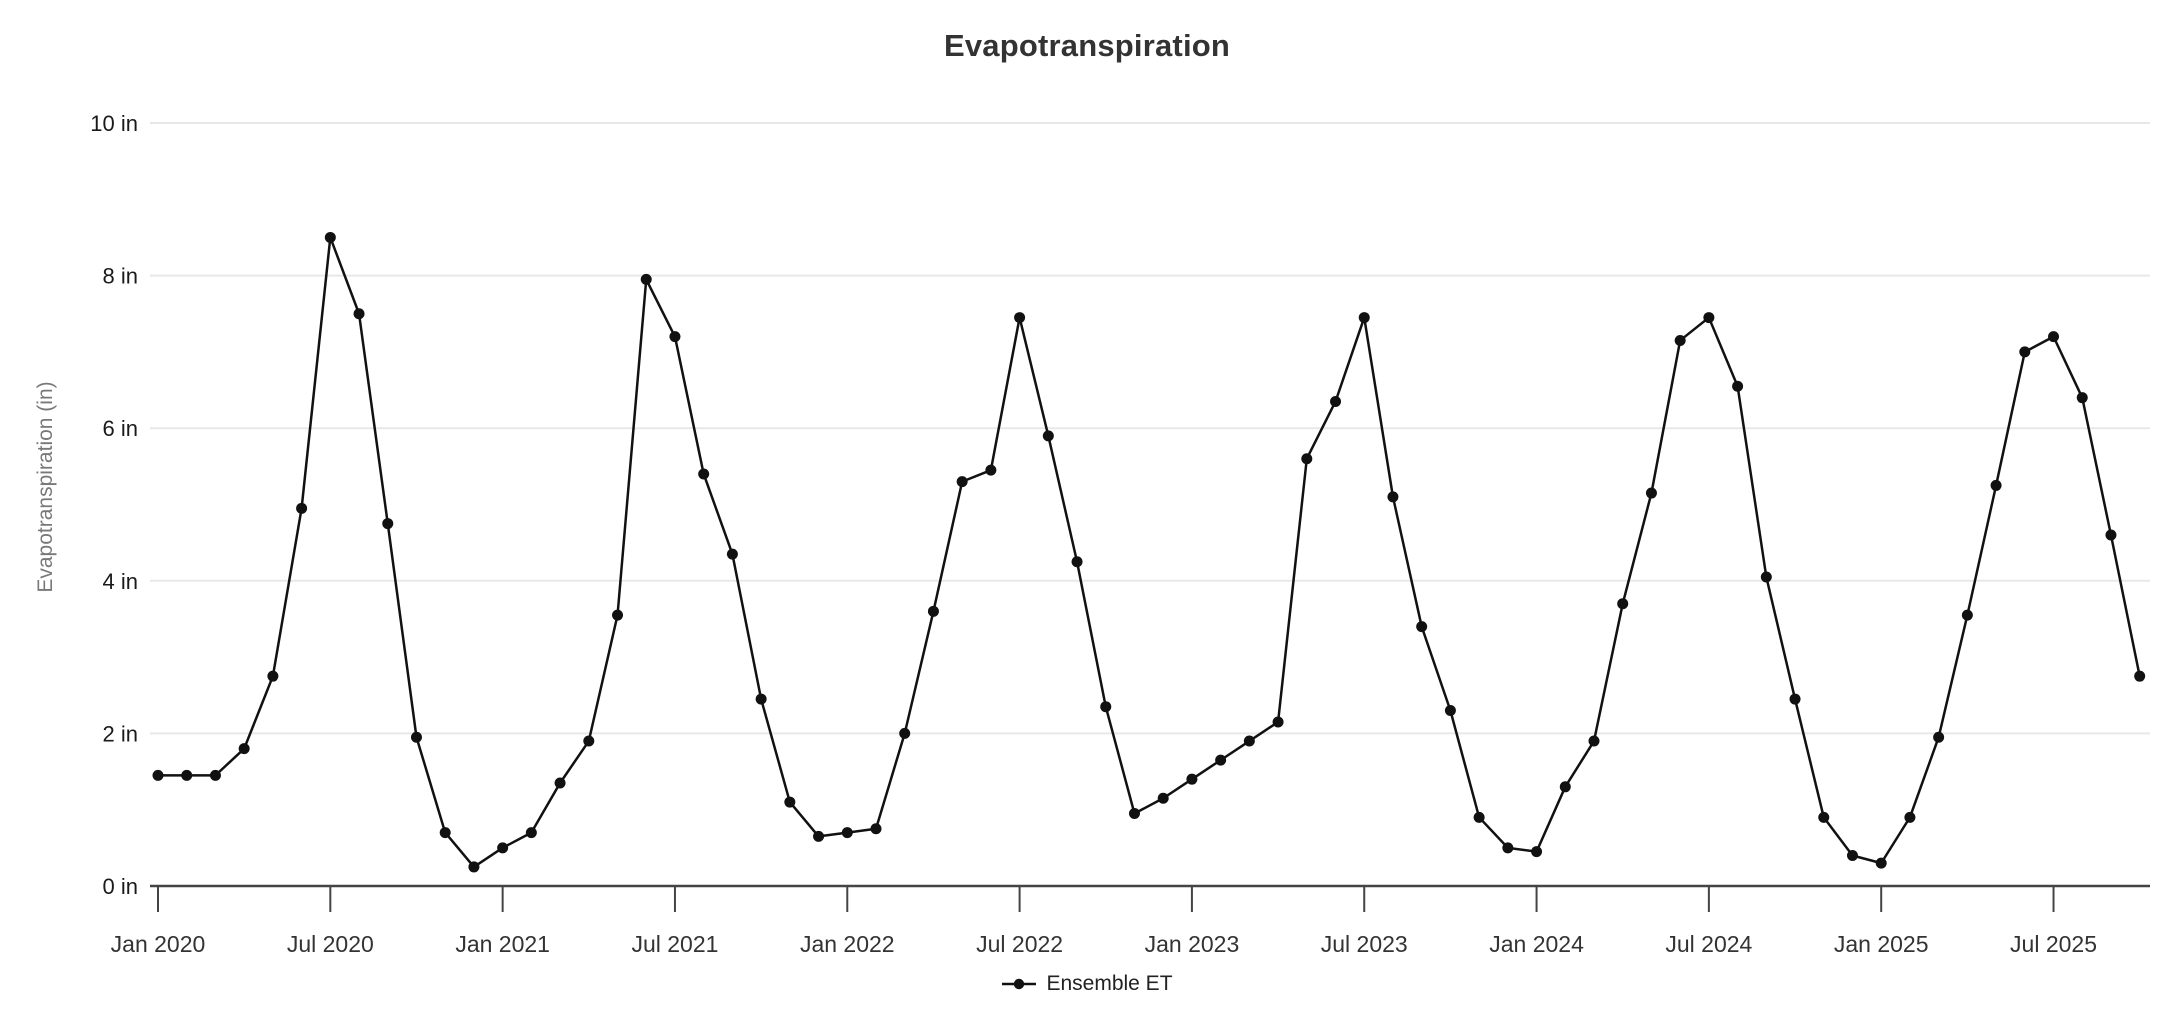 The image size is (2174, 1018). I want to click on x-tick-label: Jul 2022, so click(1019, 944).